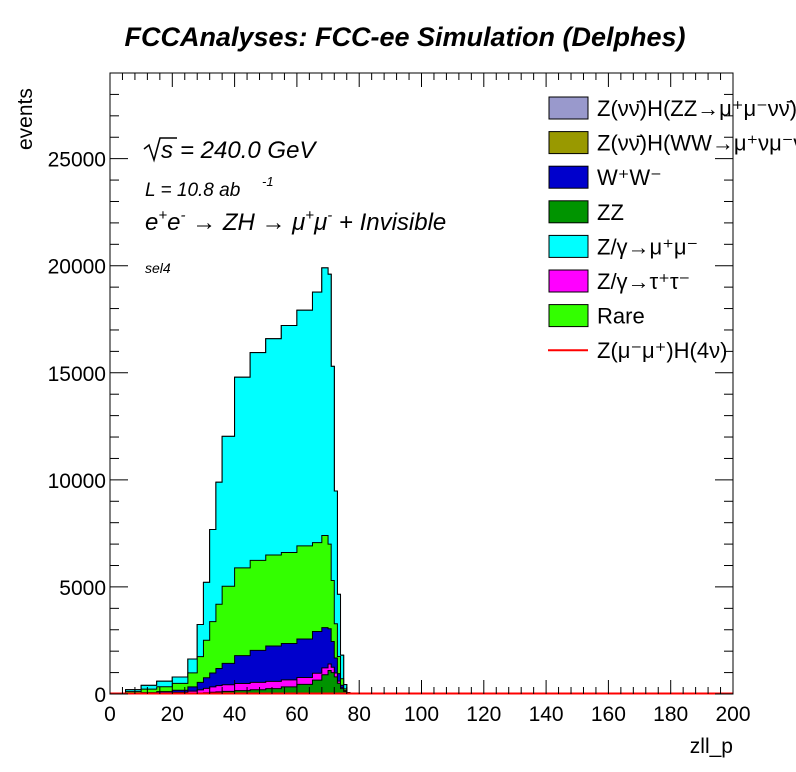 This screenshot has width=796, height=772. Describe the element at coordinates (711, 746) in the screenshot. I see `x-axis-label: zll_p` at that location.